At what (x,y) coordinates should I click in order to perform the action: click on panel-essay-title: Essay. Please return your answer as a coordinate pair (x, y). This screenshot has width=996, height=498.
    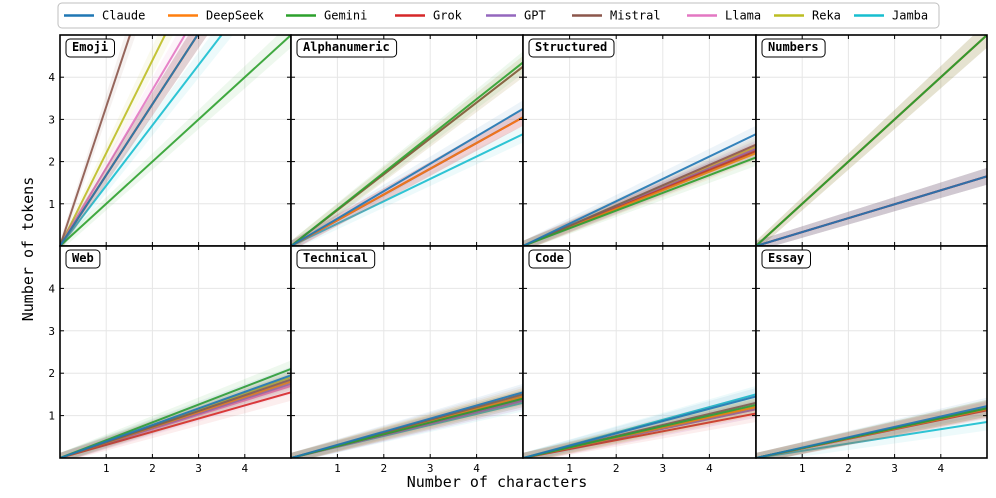
    Looking at the image, I should click on (786, 258).